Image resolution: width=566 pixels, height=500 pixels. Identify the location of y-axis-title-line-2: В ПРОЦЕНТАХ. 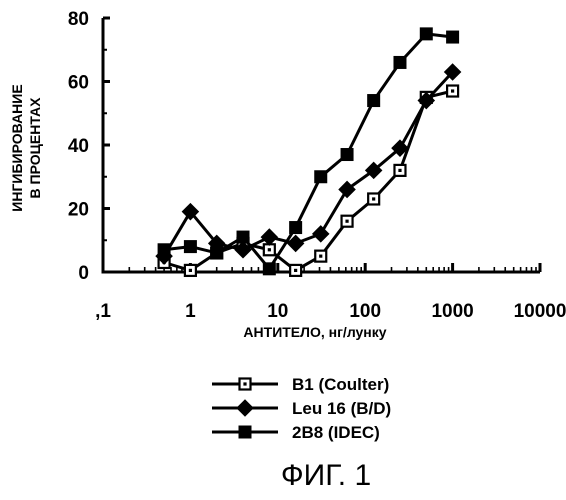
(35, 148).